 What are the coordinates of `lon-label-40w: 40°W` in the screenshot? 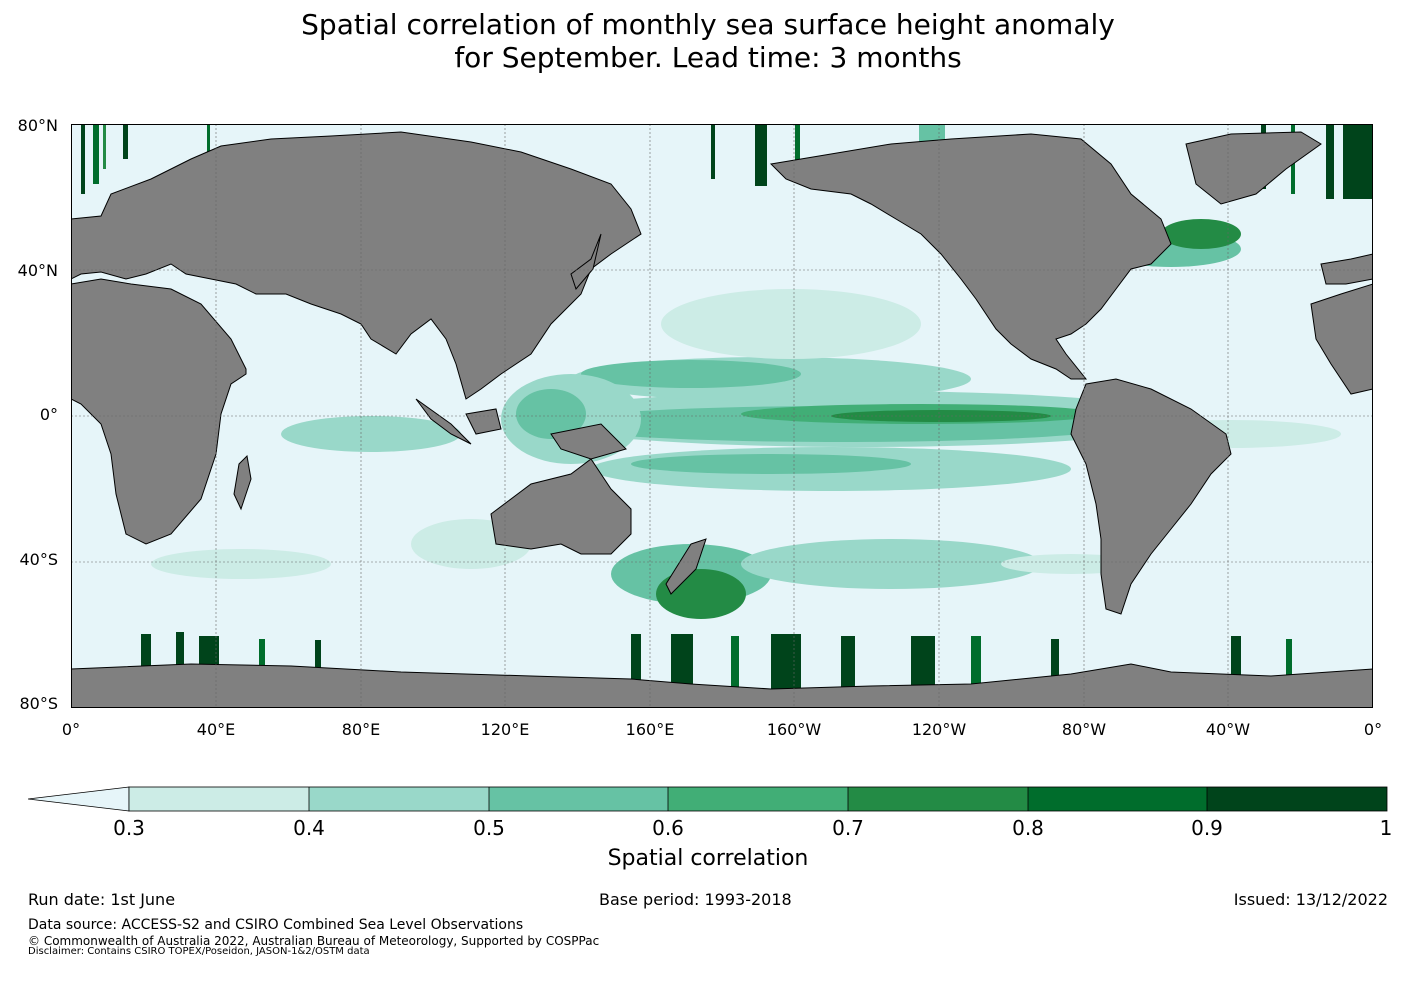 It's located at (1228, 729).